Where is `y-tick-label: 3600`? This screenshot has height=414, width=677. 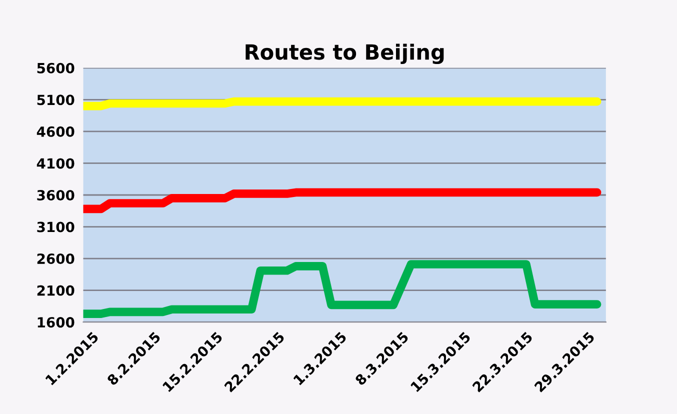
y-tick-label: 3600 is located at coordinates (55, 195).